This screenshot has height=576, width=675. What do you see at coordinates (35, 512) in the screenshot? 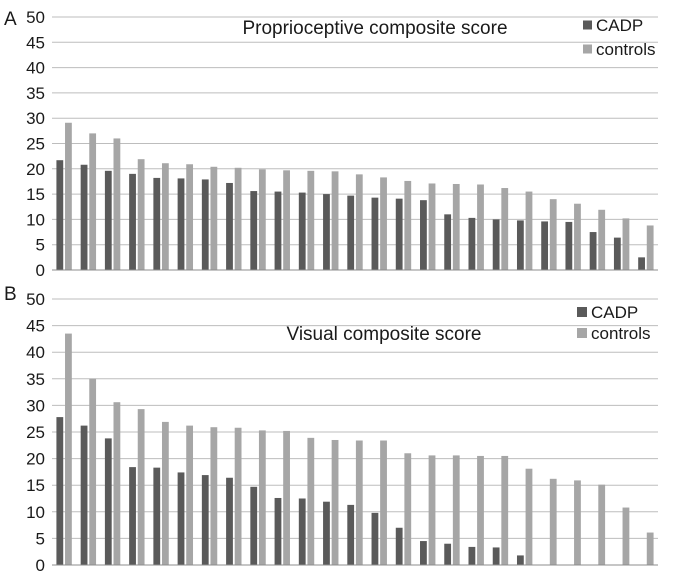
I see `y-tick-label: 10` at bounding box center [35, 512].